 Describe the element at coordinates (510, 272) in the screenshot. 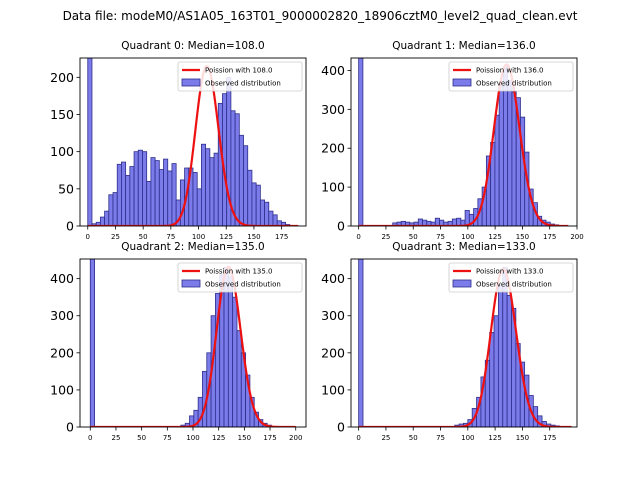

I see `legend-label-poisson: Poission with 133.0` at that location.